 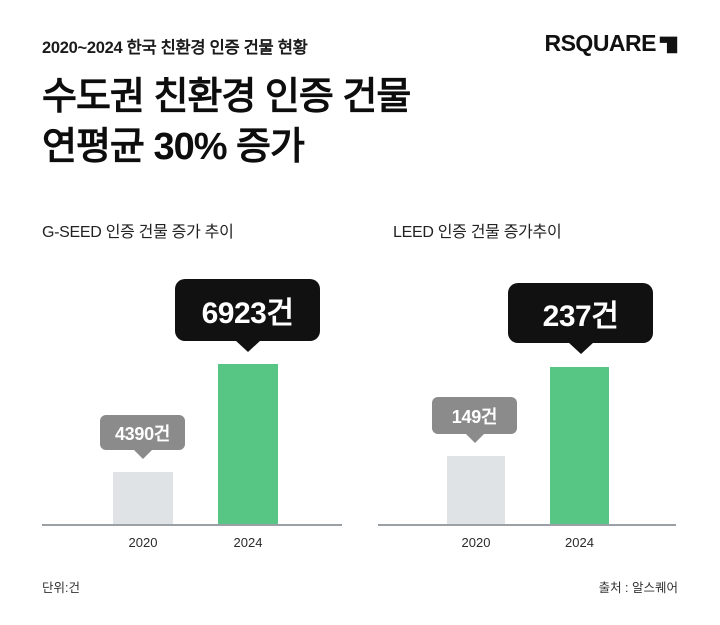 I want to click on callout-leed-2020: 149건, so click(x=474, y=415).